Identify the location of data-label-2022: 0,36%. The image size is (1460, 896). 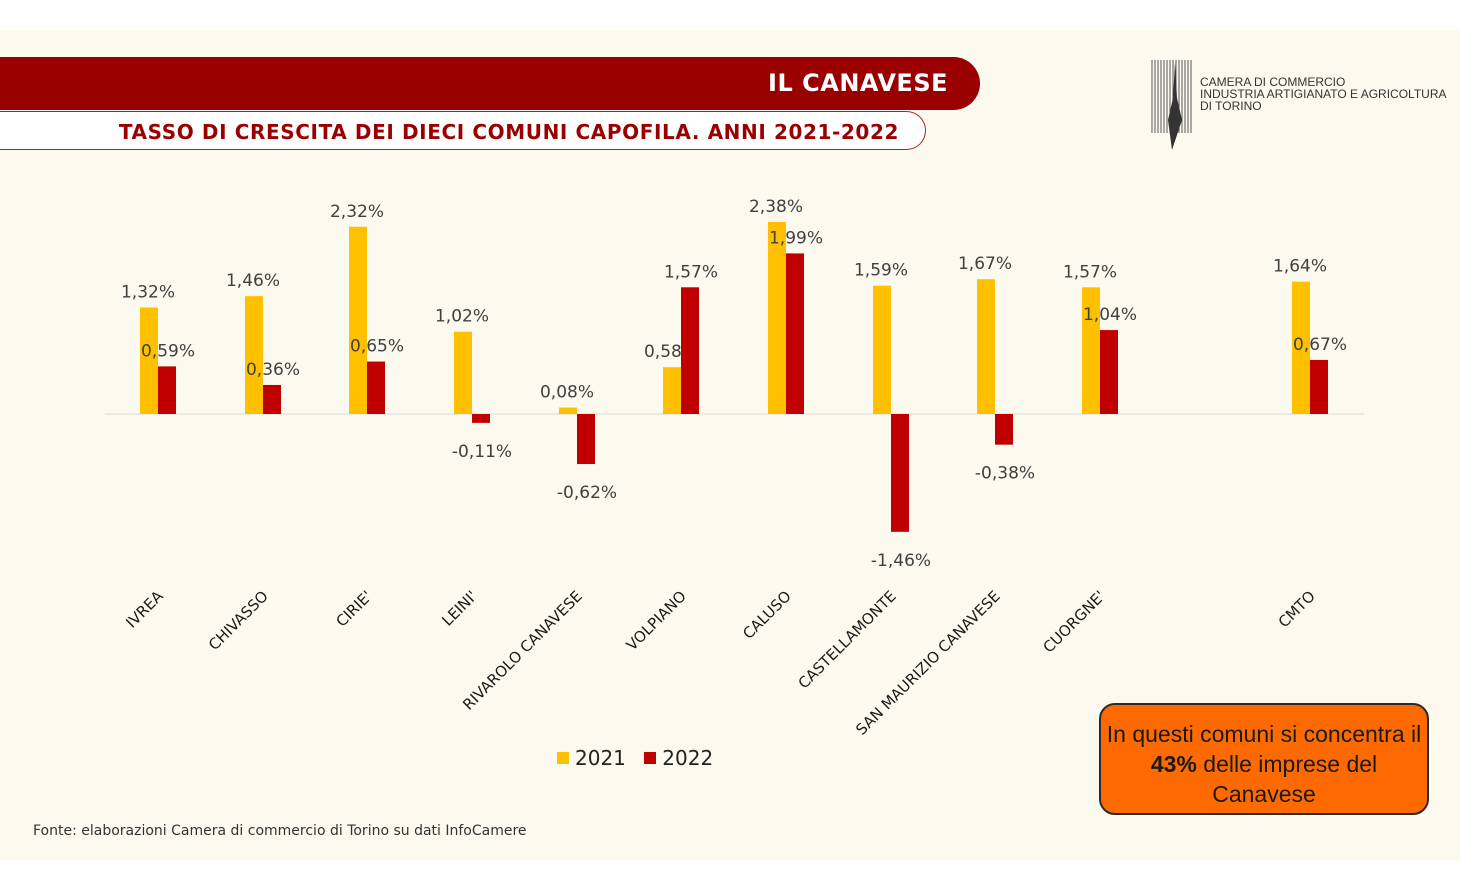
(273, 370).